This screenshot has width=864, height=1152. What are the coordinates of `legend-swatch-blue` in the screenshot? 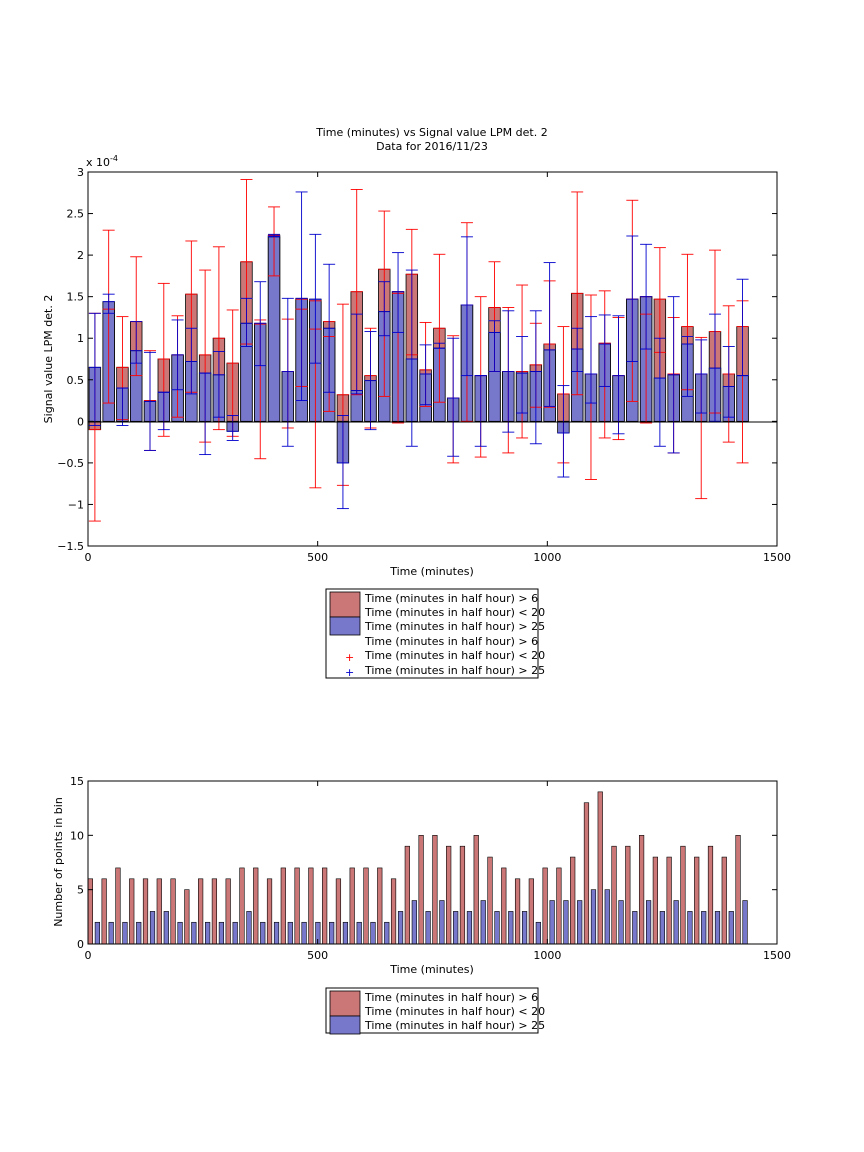 It's located at (345, 626).